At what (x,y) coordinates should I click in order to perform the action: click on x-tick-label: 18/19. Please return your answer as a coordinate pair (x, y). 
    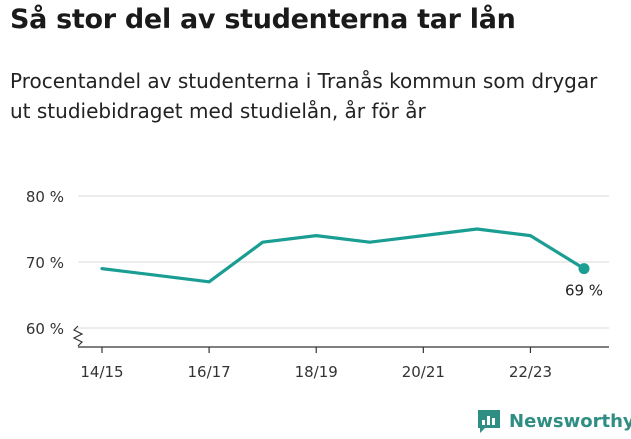
    Looking at the image, I should click on (316, 372).